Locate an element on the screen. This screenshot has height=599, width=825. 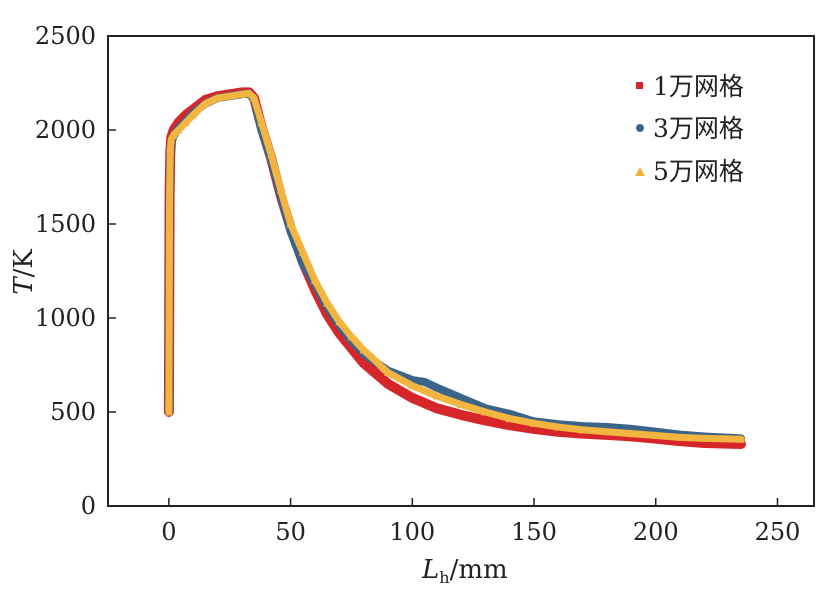
x-axis-label-main: L is located at coordinates (430, 570).